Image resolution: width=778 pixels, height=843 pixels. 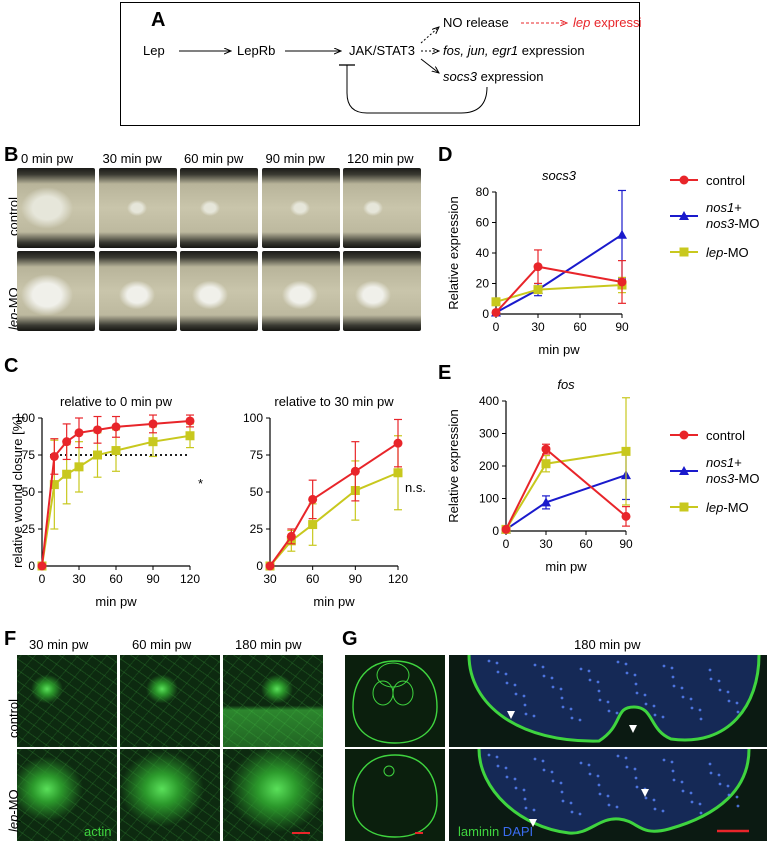 I want to click on x-tick-label: 120, so click(x=190, y=579).